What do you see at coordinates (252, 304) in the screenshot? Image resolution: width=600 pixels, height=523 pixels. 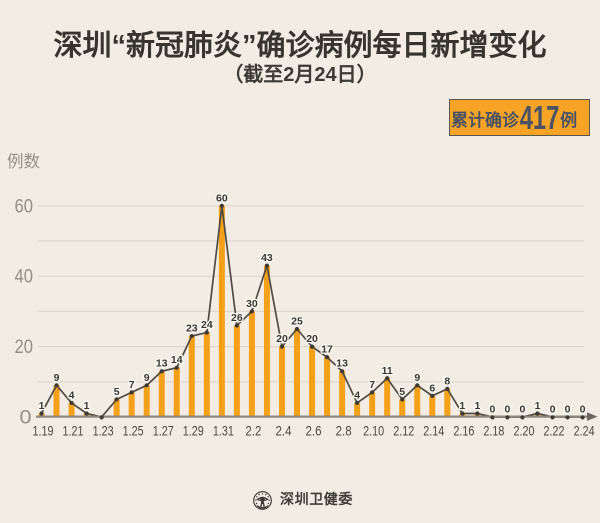 I see `svg-text: 30` at bounding box center [252, 304].